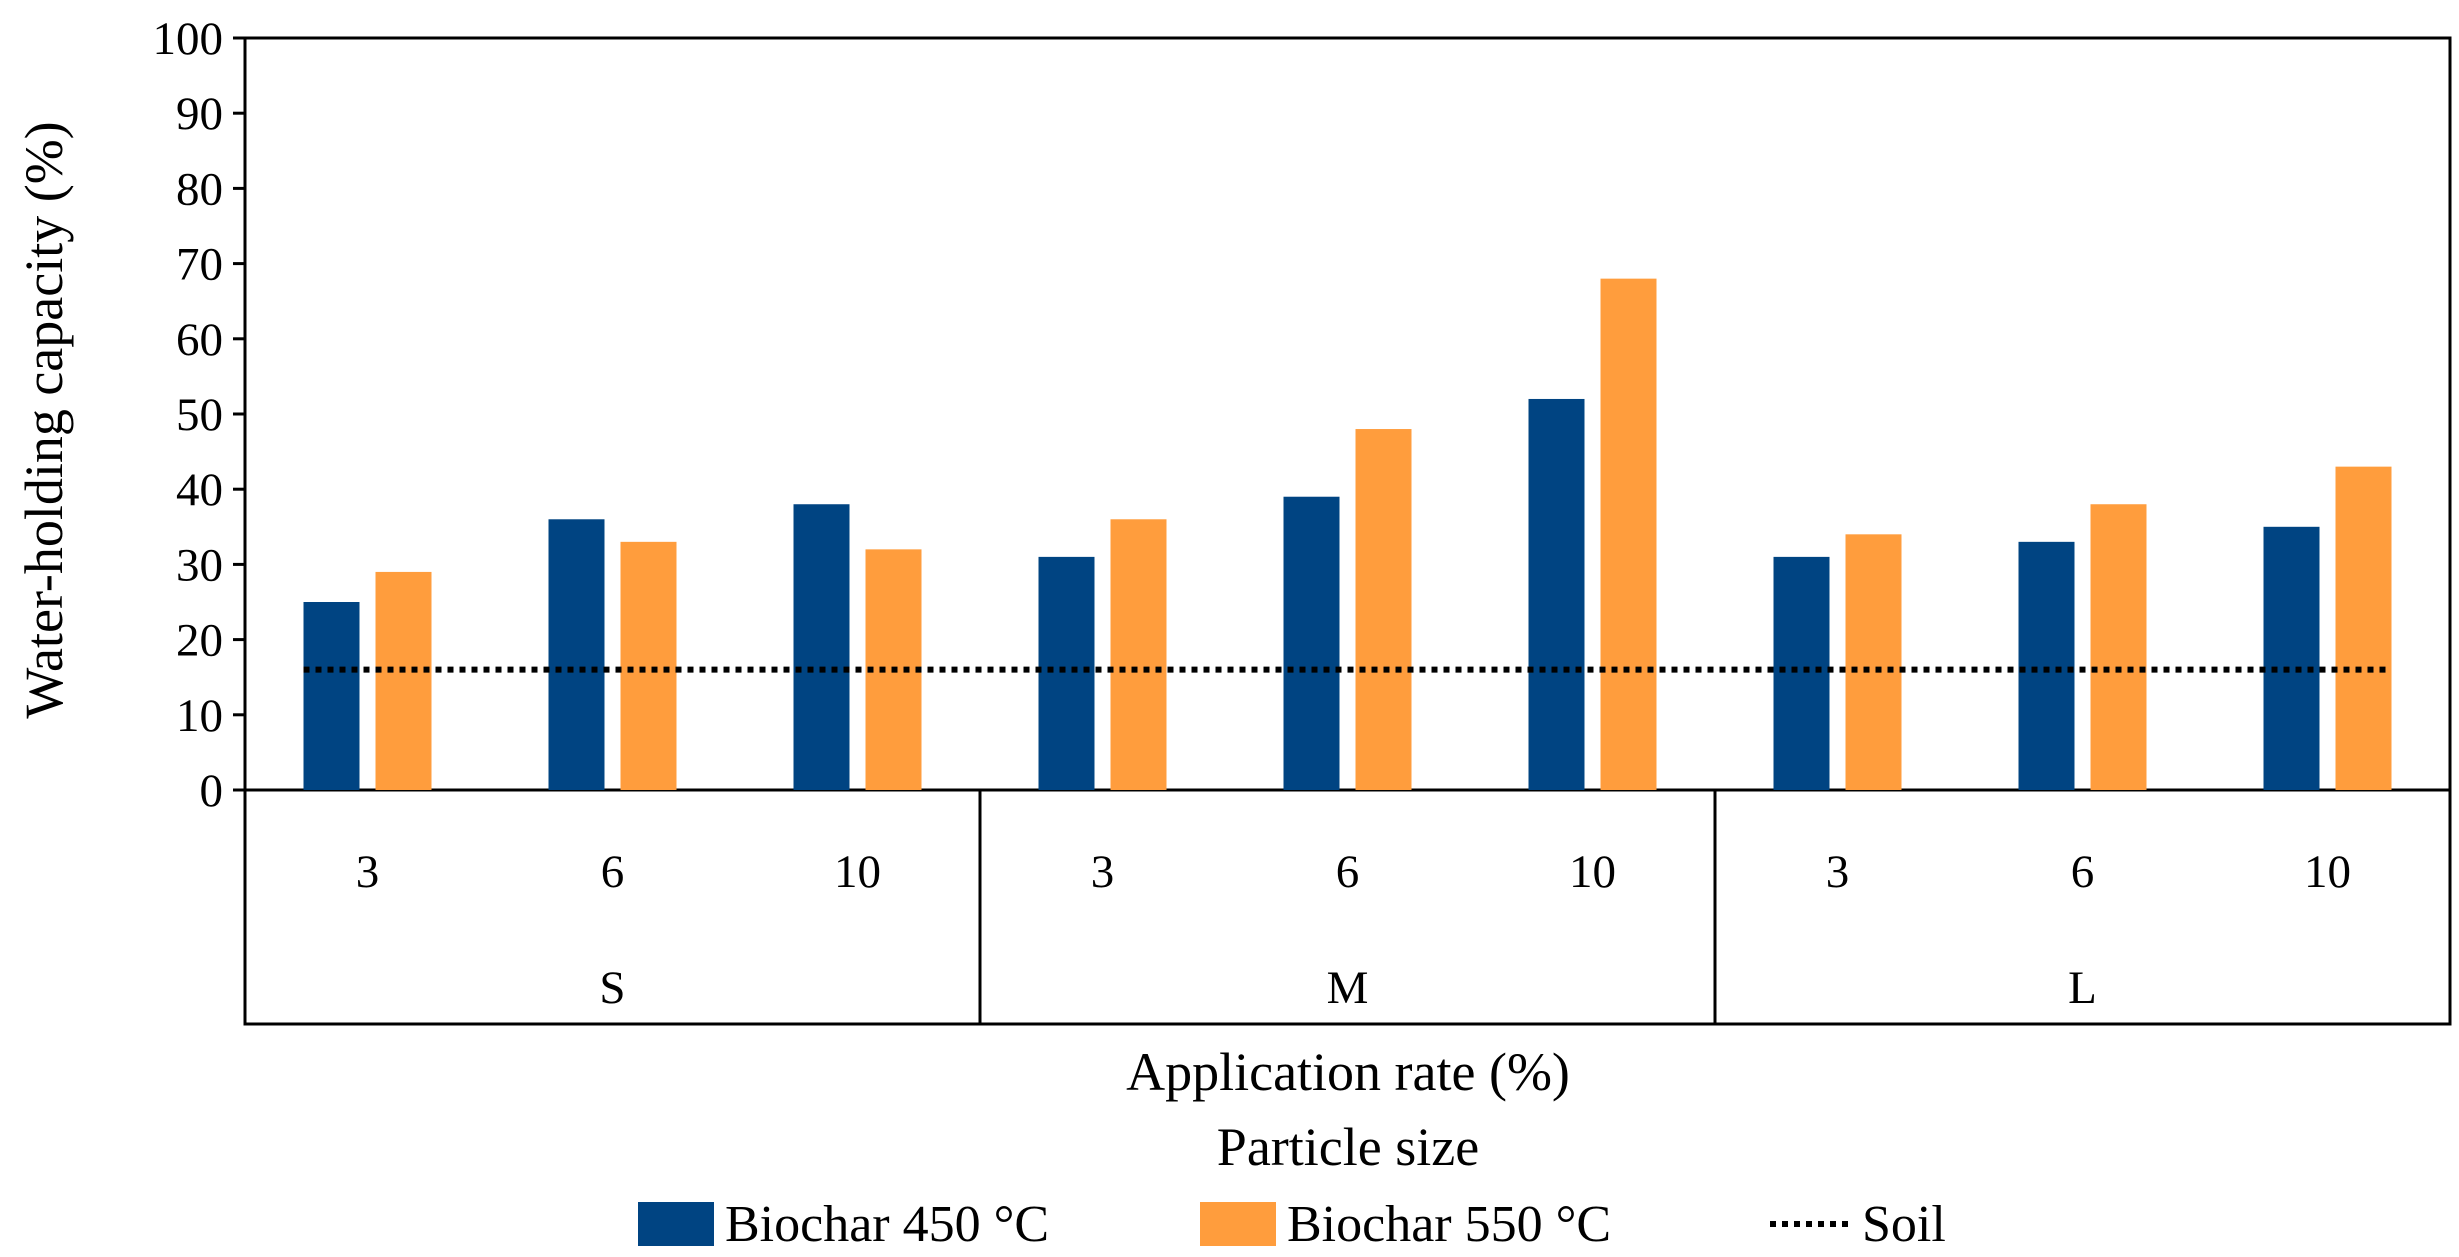  Describe the element at coordinates (612, 988) in the screenshot. I see `x-group-label: S` at that location.